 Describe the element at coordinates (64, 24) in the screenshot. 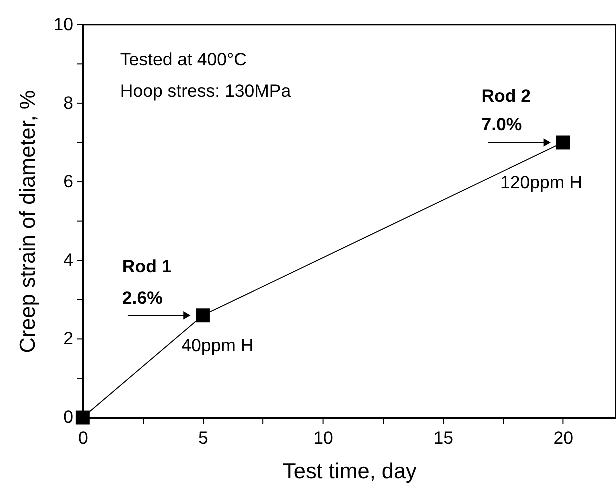

I see `y-tick-label: 10` at that location.